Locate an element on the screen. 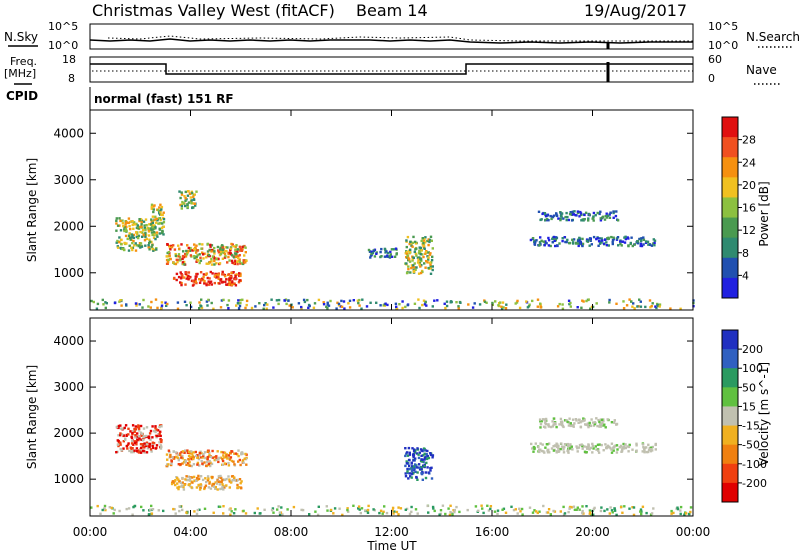  y-tick-label: 1000 is located at coordinates (68, 479).